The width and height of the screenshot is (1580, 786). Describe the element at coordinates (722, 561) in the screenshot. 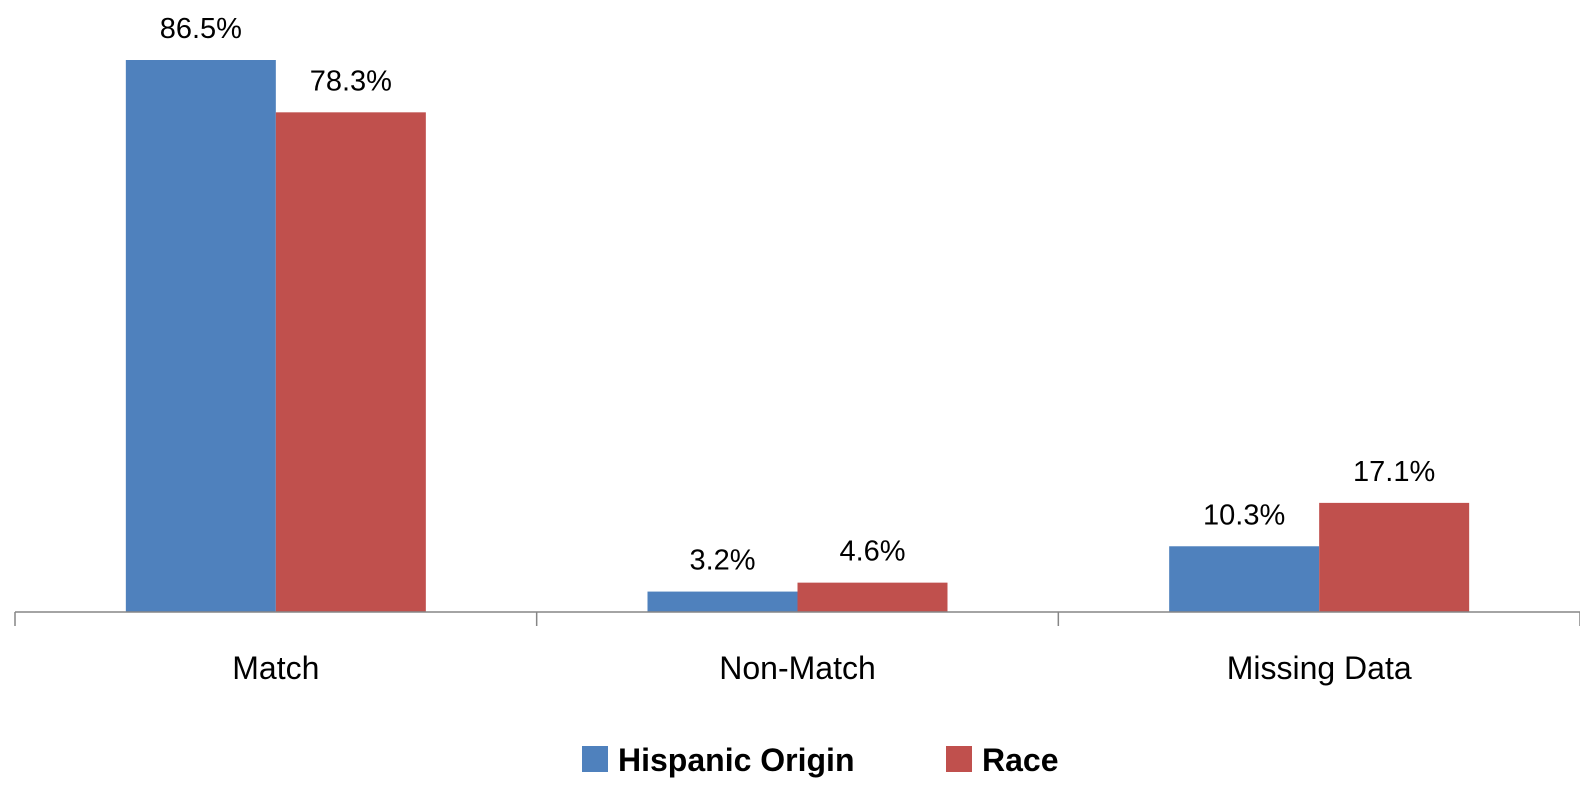

I see `data-label: 3.2%` at that location.